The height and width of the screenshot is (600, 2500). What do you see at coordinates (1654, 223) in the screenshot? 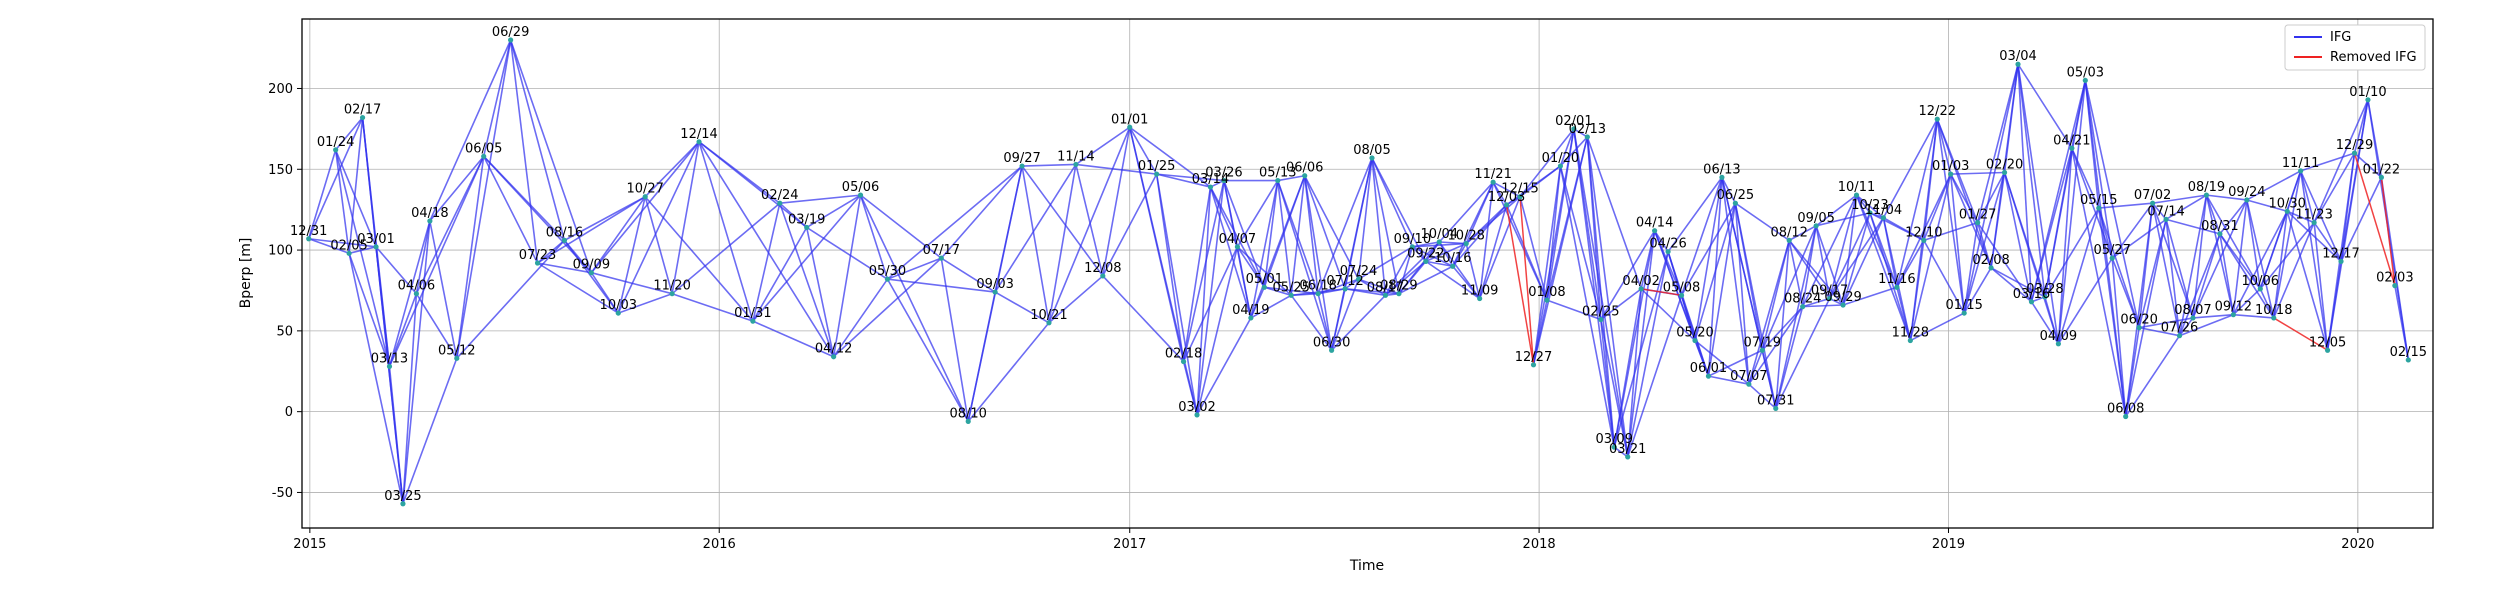
I see `date-label: 04/14` at bounding box center [1654, 223].